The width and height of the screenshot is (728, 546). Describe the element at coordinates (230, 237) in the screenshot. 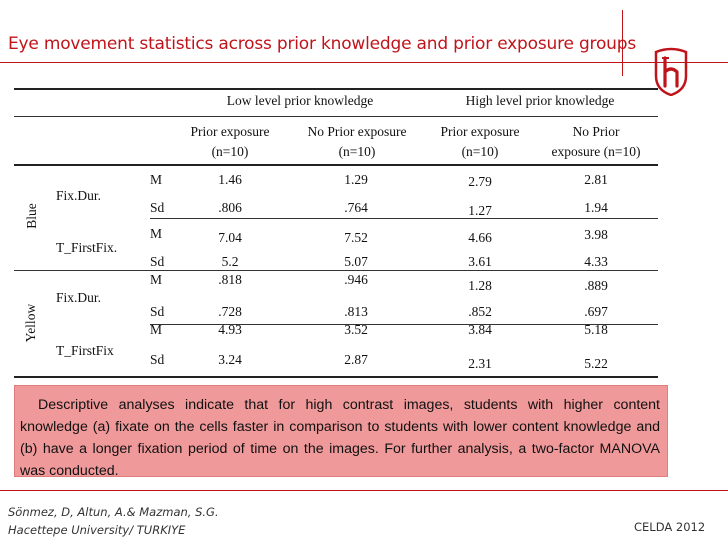

I see `table-cell: 7.04` at that location.